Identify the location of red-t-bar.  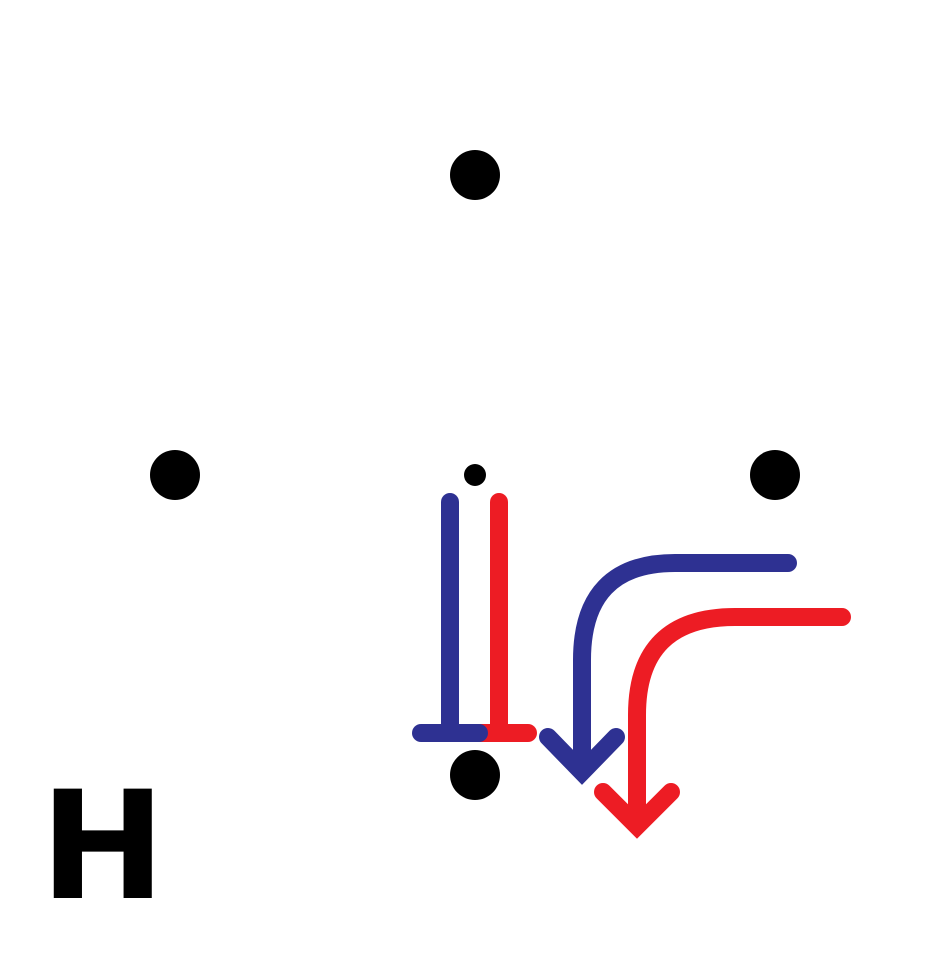
(499, 617).